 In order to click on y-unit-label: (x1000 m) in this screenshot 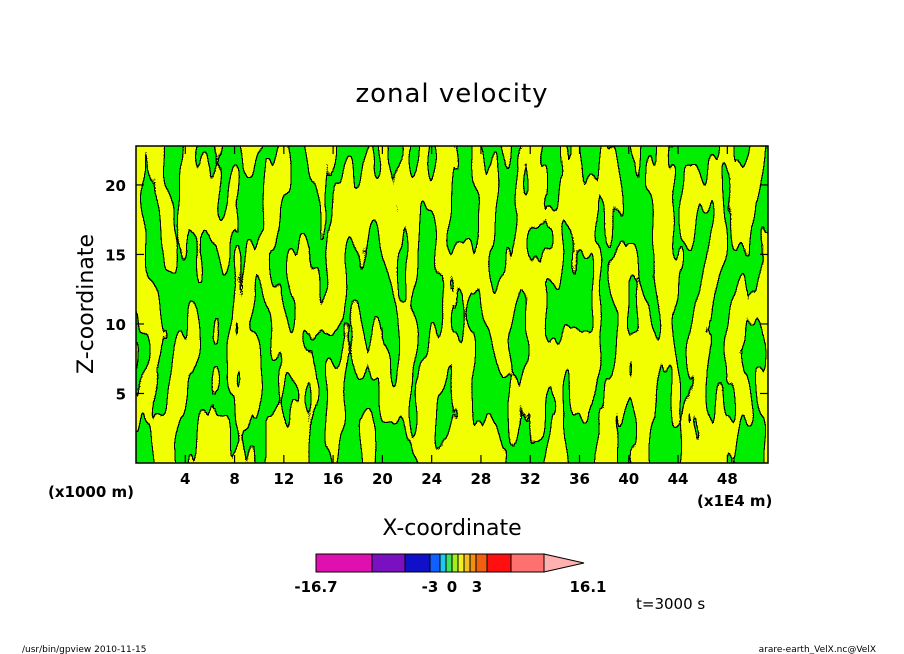, I will do `click(91, 492)`.